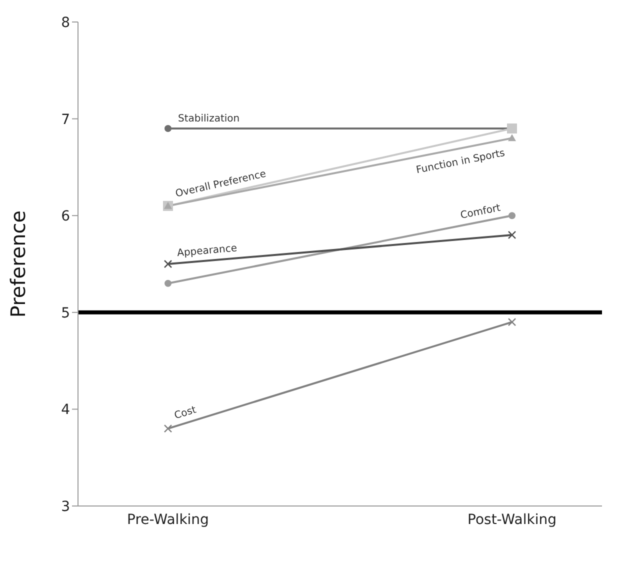 Image resolution: width=640 pixels, height=564 pixels. Describe the element at coordinates (168, 520) in the screenshot. I see `x-tick-label: Pre-Walking` at that location.